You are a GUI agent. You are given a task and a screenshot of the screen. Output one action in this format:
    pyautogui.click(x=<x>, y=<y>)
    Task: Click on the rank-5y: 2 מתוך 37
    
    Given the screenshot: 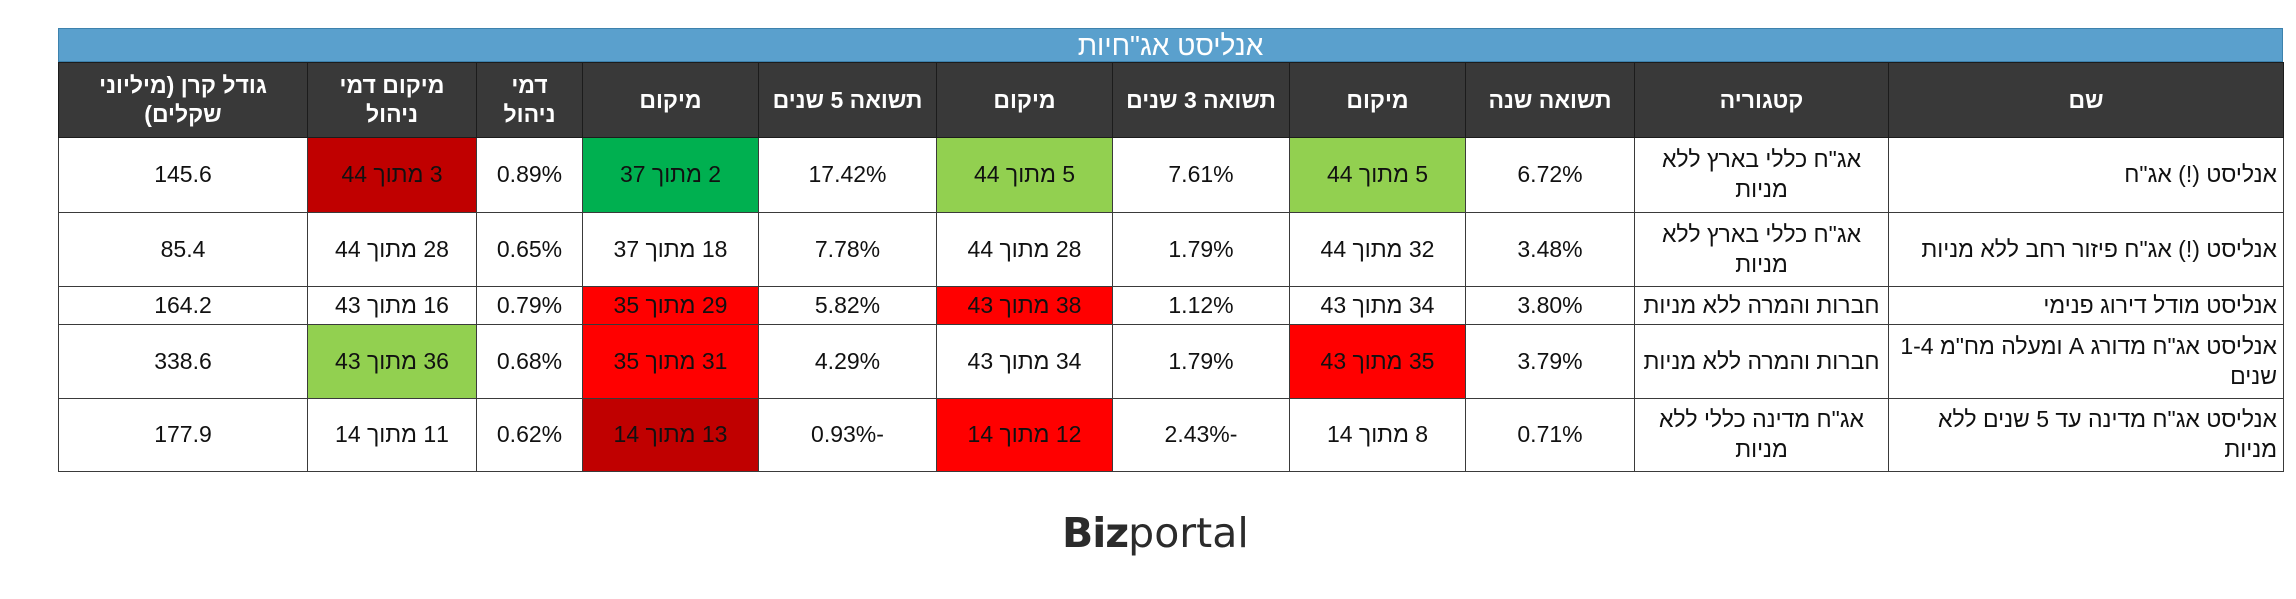 What is the action you would take?
    pyautogui.click(x=670, y=175)
    